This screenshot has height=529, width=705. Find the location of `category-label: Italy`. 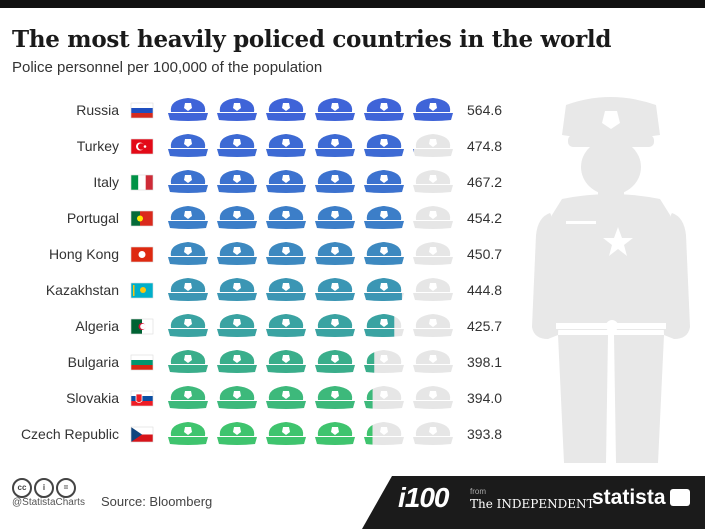

category-label: Italy is located at coordinates (106, 182).